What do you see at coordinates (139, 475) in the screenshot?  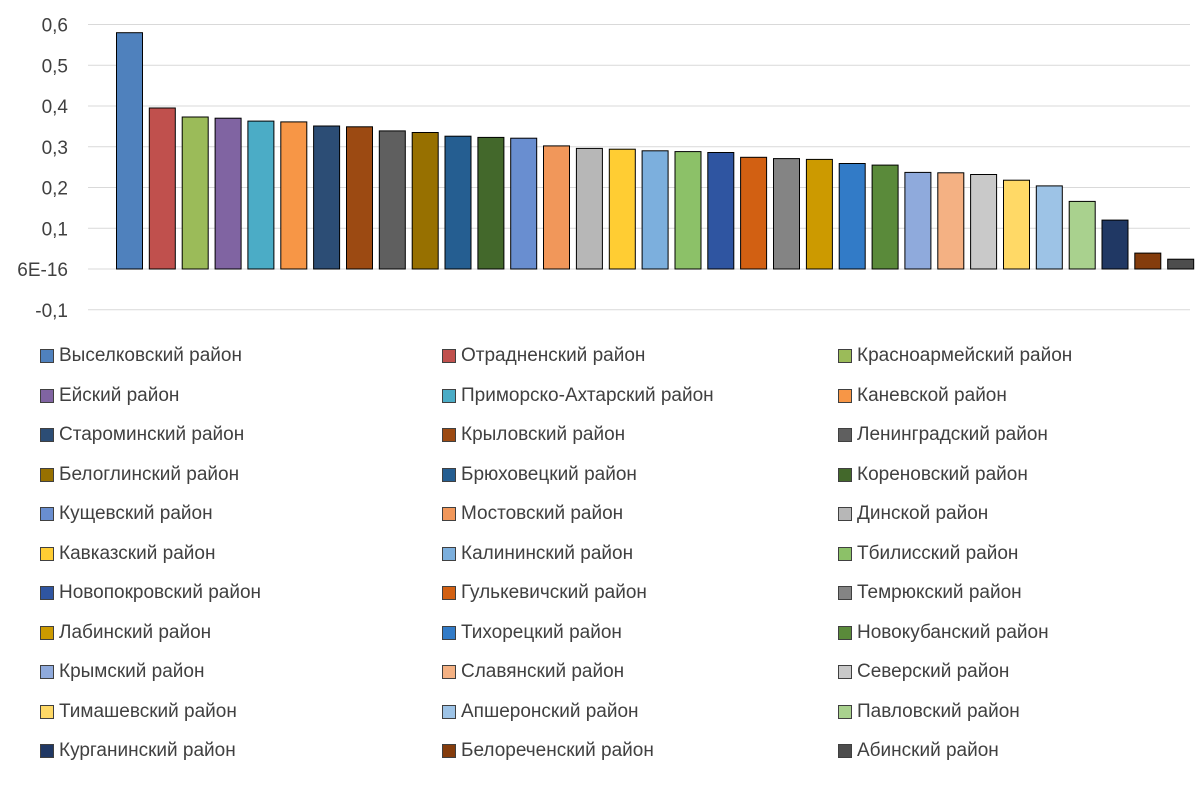 I see `legend-item: Белоглинский район` at bounding box center [139, 475].